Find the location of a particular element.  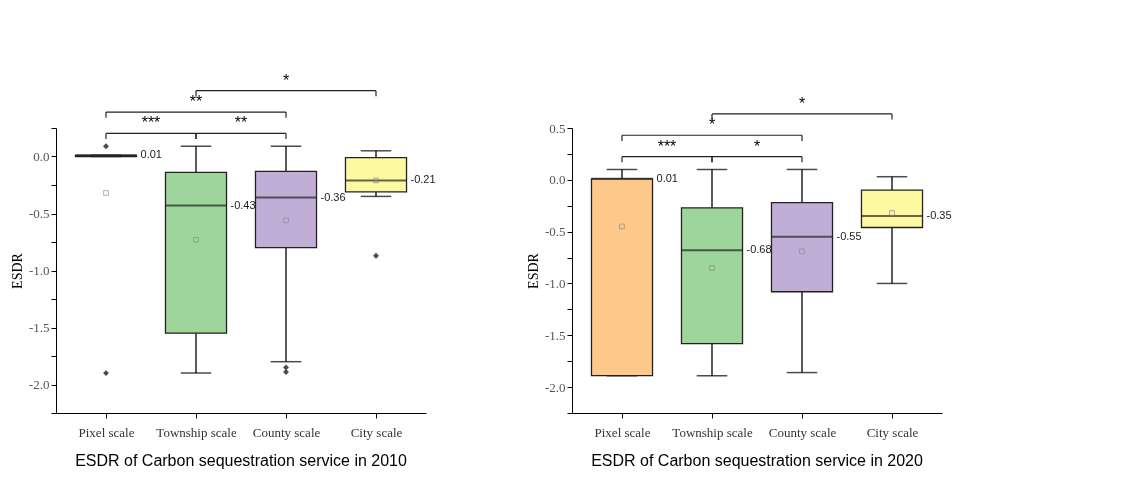

annotation: -0.55 is located at coordinates (849, 235).